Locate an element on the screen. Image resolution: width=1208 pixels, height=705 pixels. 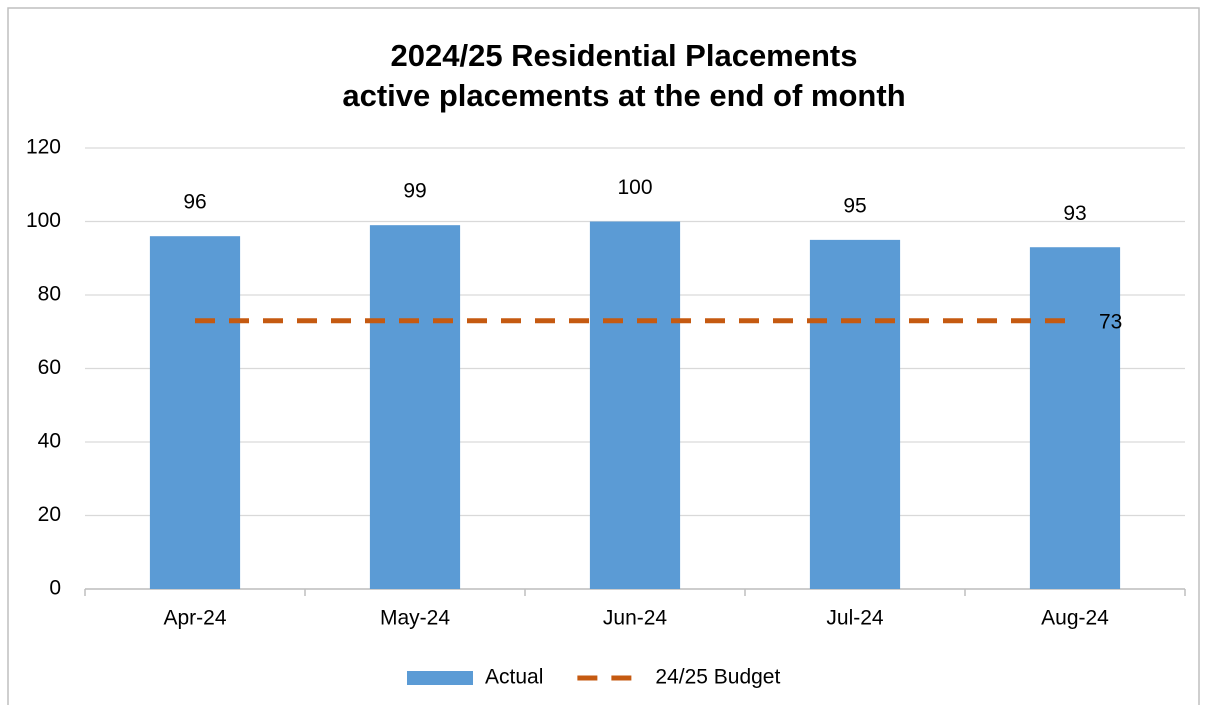
data-label: 96 is located at coordinates (194, 202).